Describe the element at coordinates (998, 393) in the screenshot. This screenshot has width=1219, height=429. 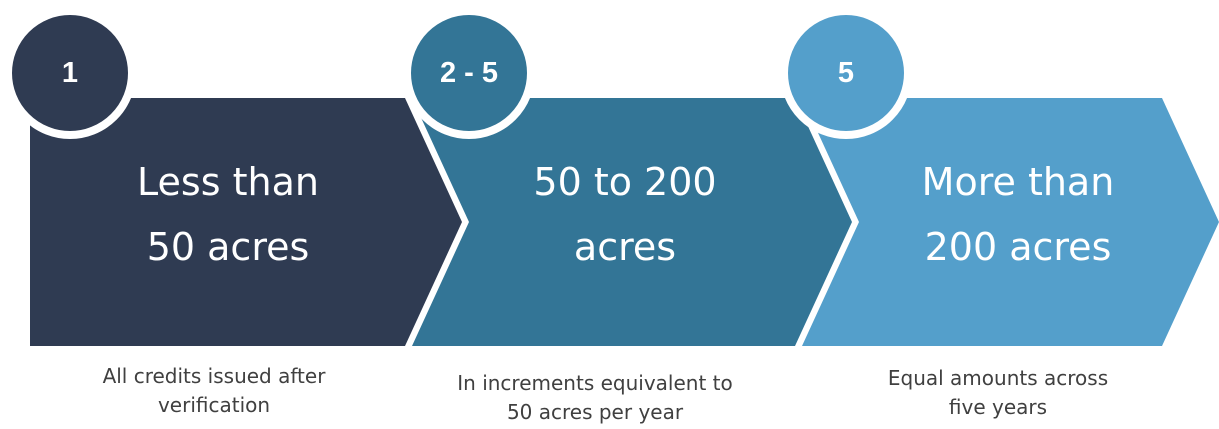
I see `step-3-caption: Equal amounts across five years` at that location.